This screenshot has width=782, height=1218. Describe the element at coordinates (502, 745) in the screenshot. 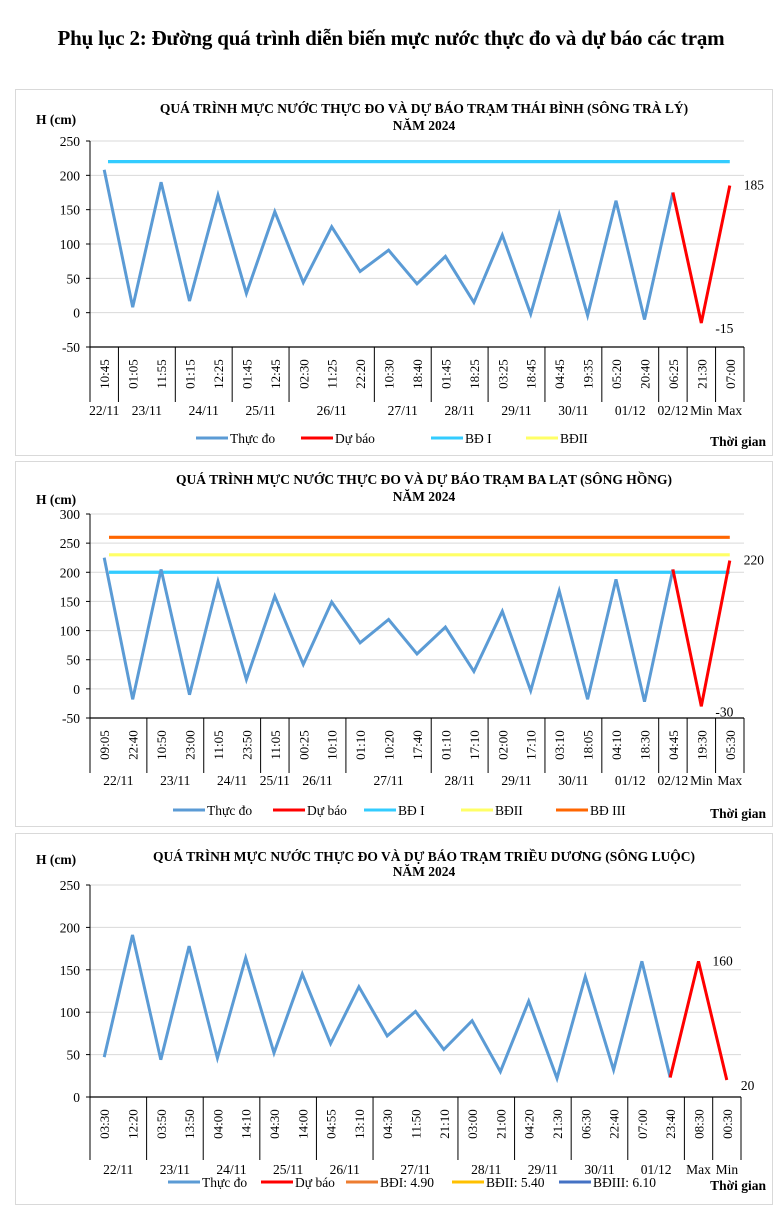

I see `x-category-label: 02:00` at that location.